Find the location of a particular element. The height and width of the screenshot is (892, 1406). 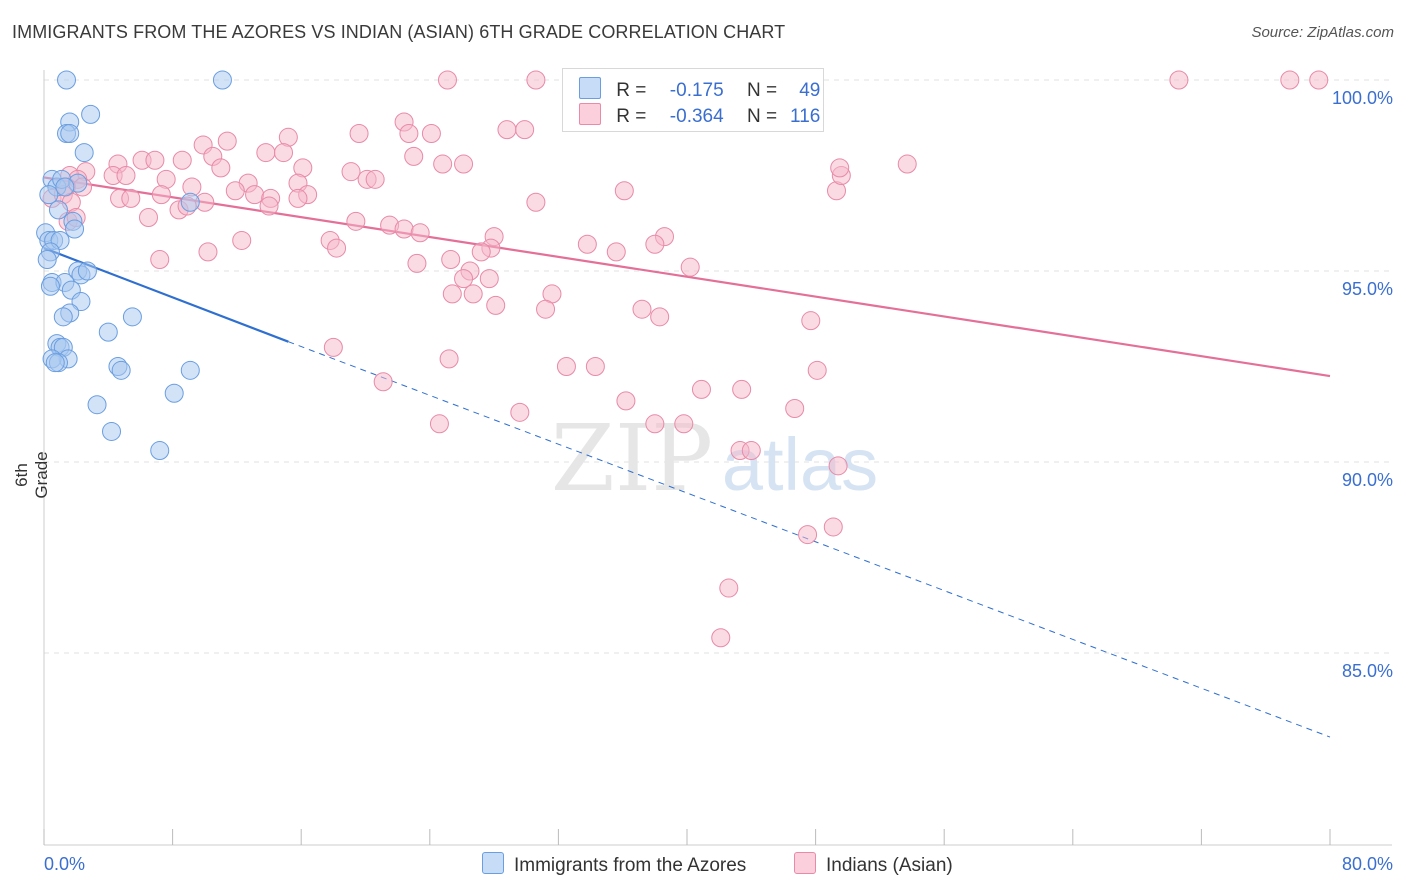

legend-swatch-azores is located at coordinates (590, 88).